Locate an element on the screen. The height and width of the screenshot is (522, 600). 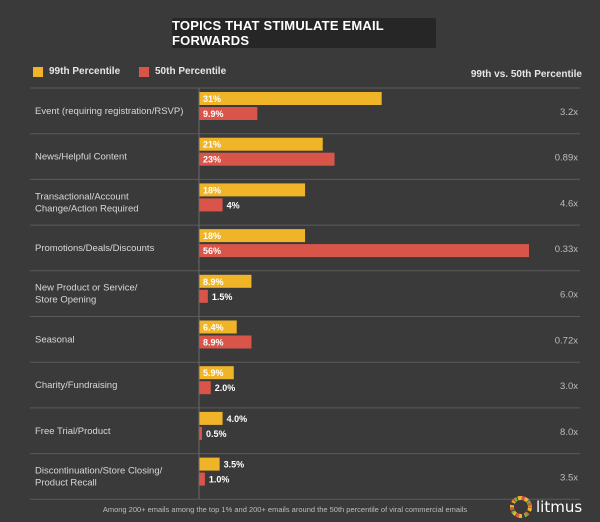
bar-label-50th: 0.5% is located at coordinates (216, 434).